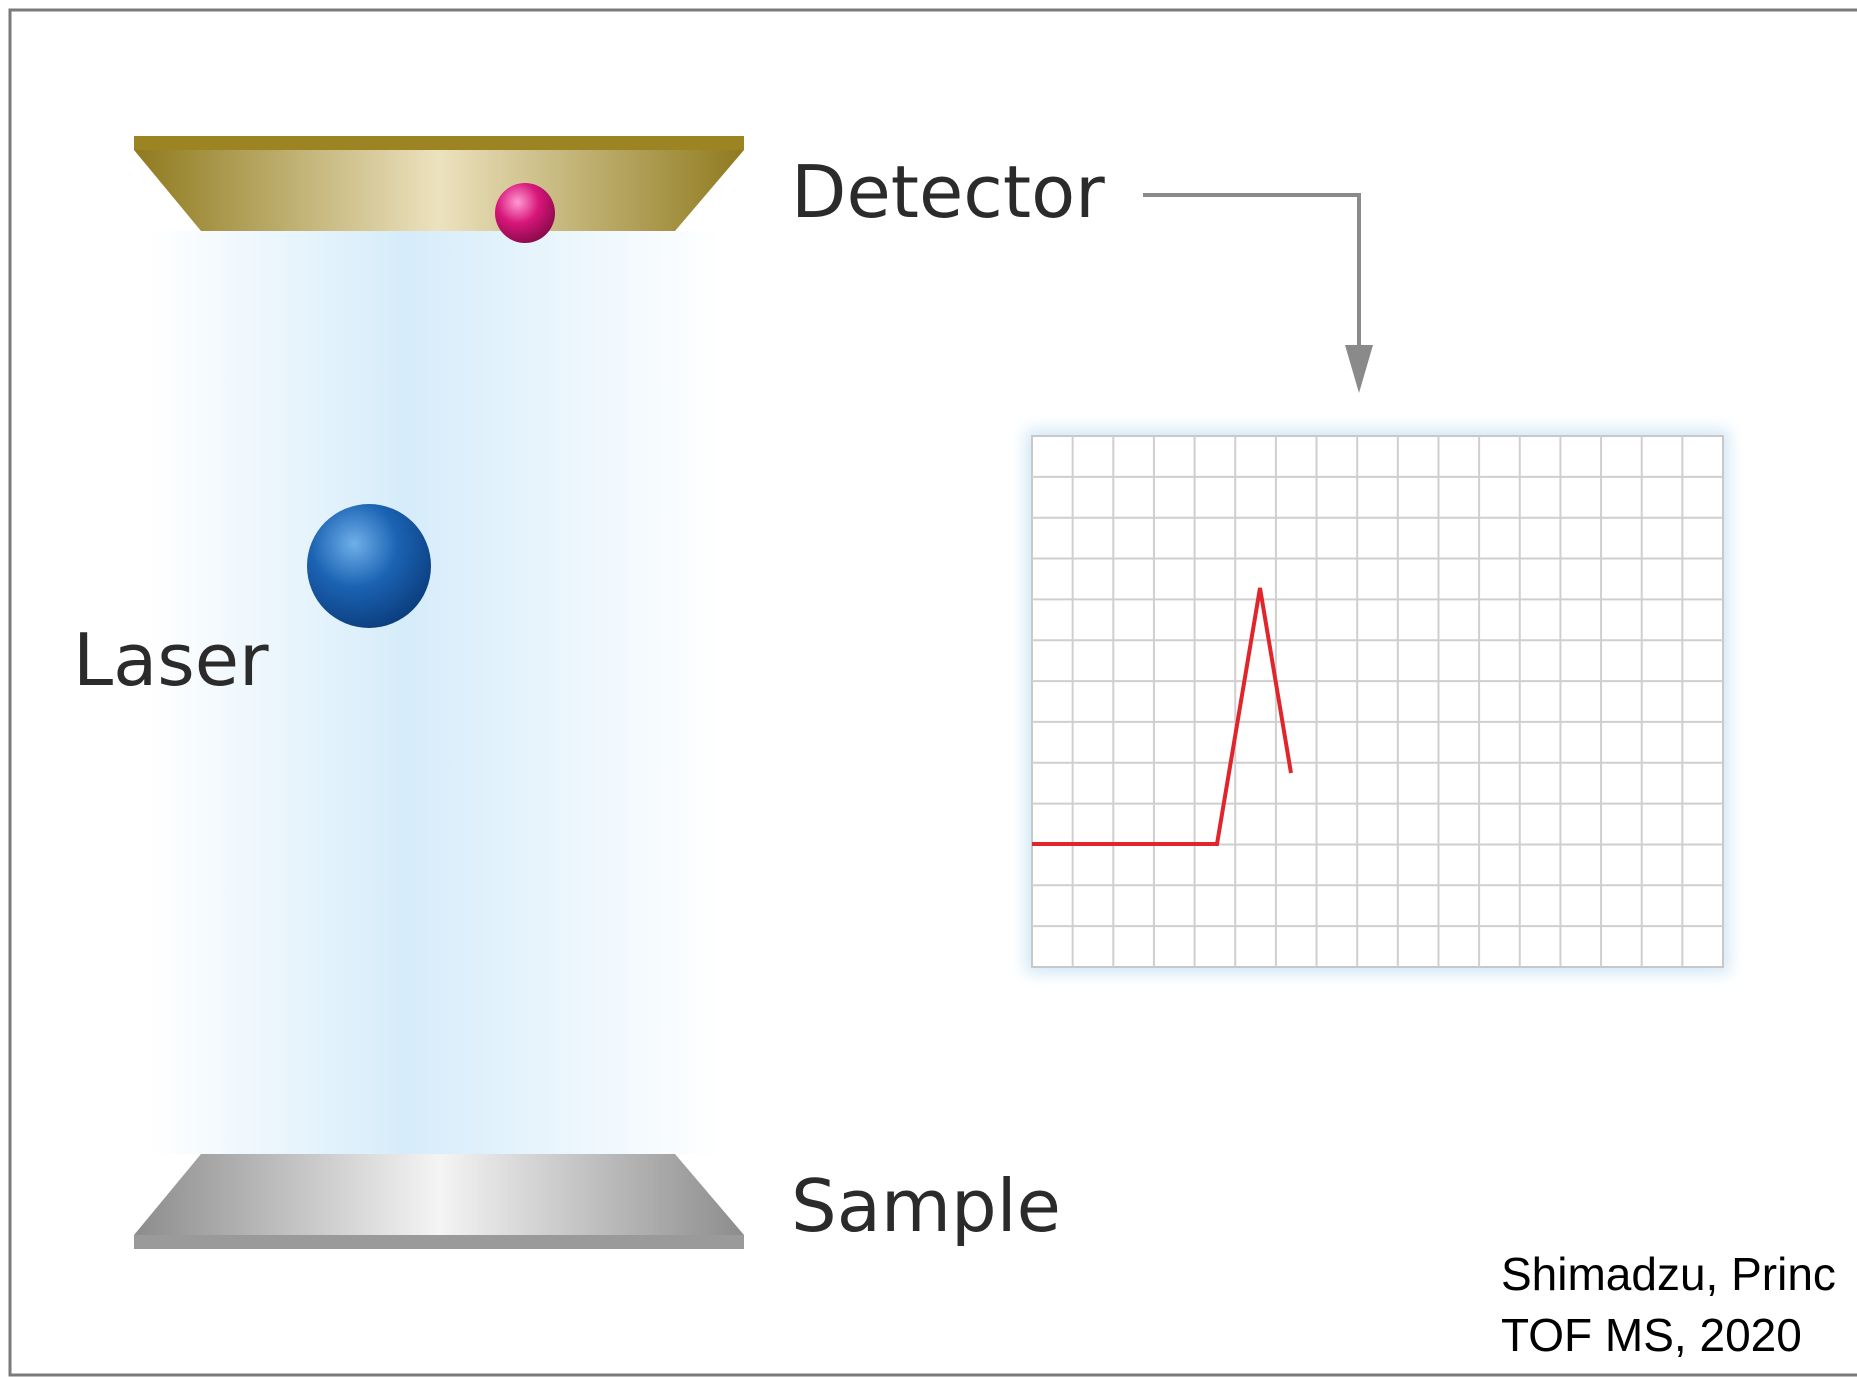 The height and width of the screenshot is (1377, 1857). What do you see at coordinates (439, 143) in the screenshot?
I see `detector-edge` at bounding box center [439, 143].